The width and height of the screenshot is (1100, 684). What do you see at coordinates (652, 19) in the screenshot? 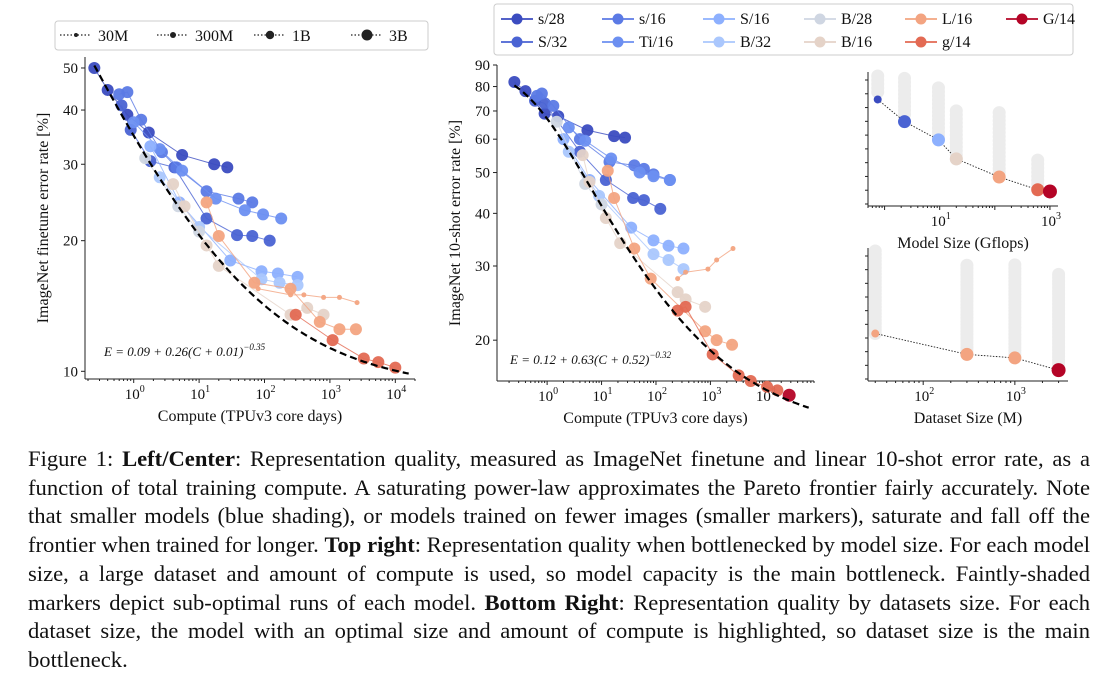
I see `legend-label: s/16` at bounding box center [652, 19].